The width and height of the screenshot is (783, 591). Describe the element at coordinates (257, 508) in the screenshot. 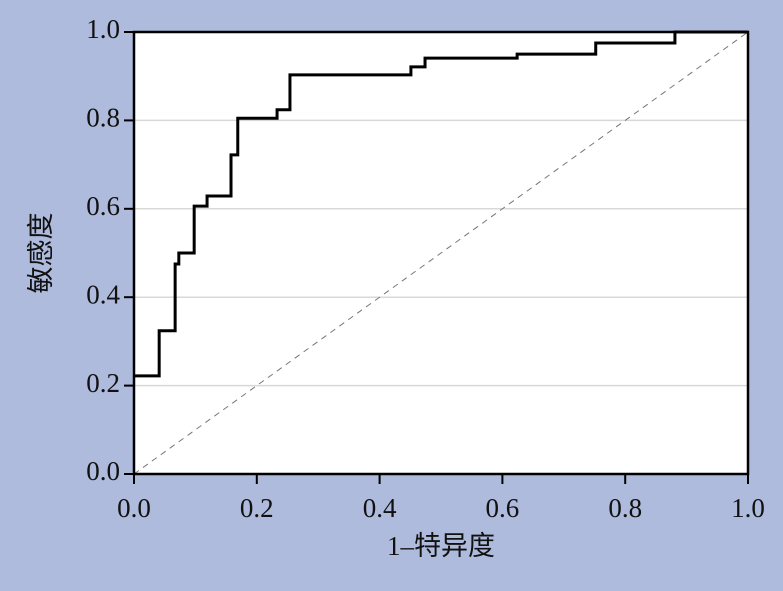

I see `x-tick-label: 0.2` at that location.